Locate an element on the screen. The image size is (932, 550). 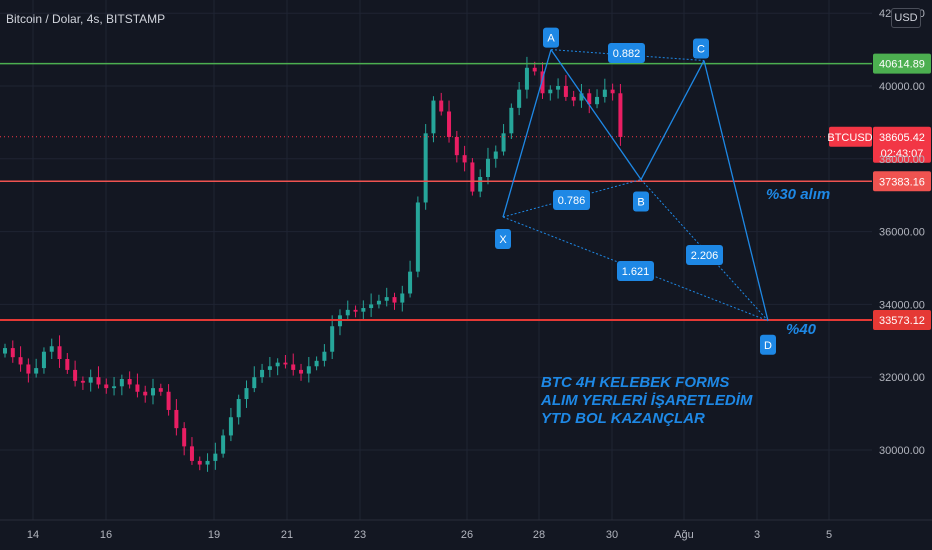
pattern-point-label: D is located at coordinates (768, 346).